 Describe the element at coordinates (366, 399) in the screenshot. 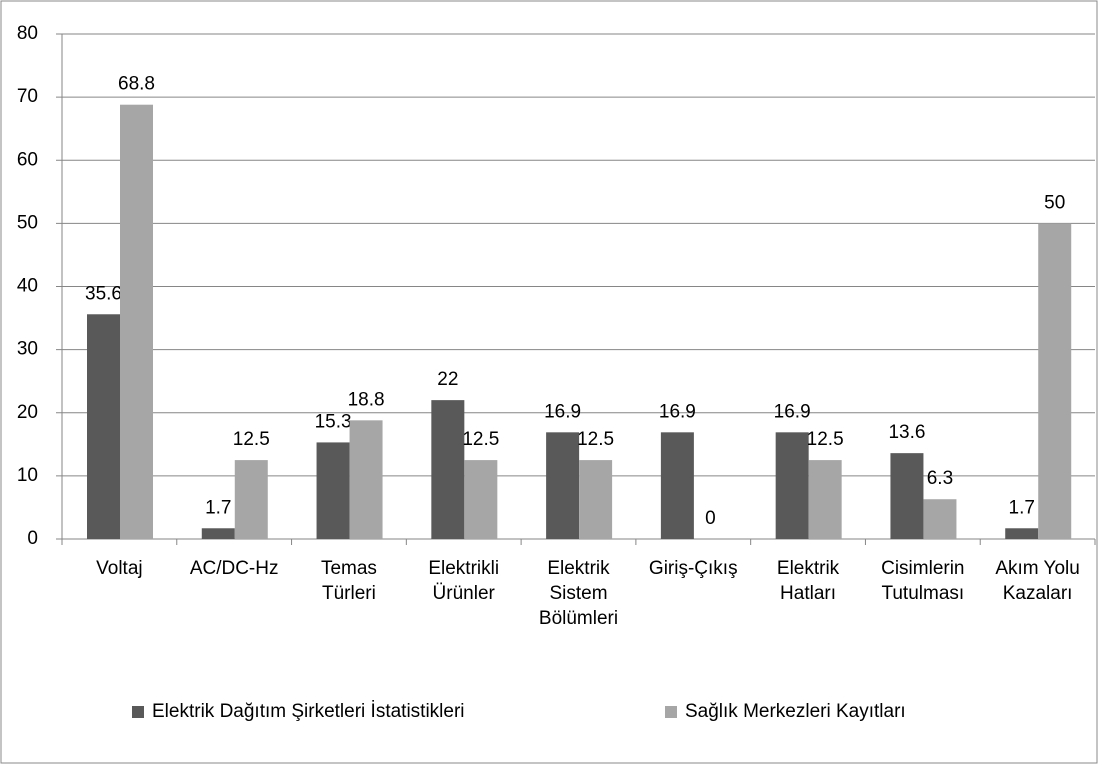

I see `data-label: 18.8` at that location.